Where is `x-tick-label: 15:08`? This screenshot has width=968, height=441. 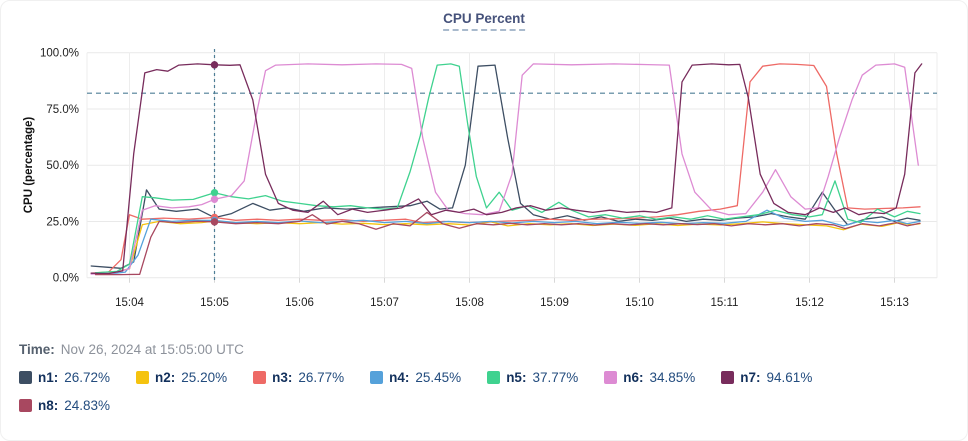
x-tick-label: 15:08 is located at coordinates (469, 303).